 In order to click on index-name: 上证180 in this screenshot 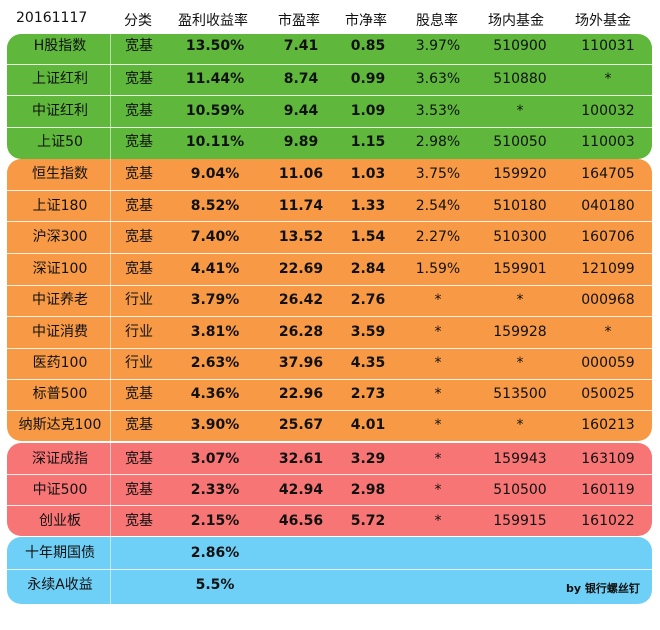, I will do `click(60, 206)`.